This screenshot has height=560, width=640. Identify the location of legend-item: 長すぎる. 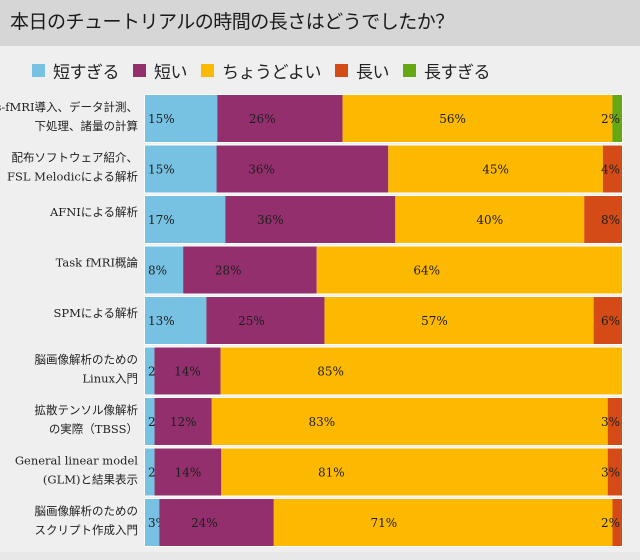
(447, 70).